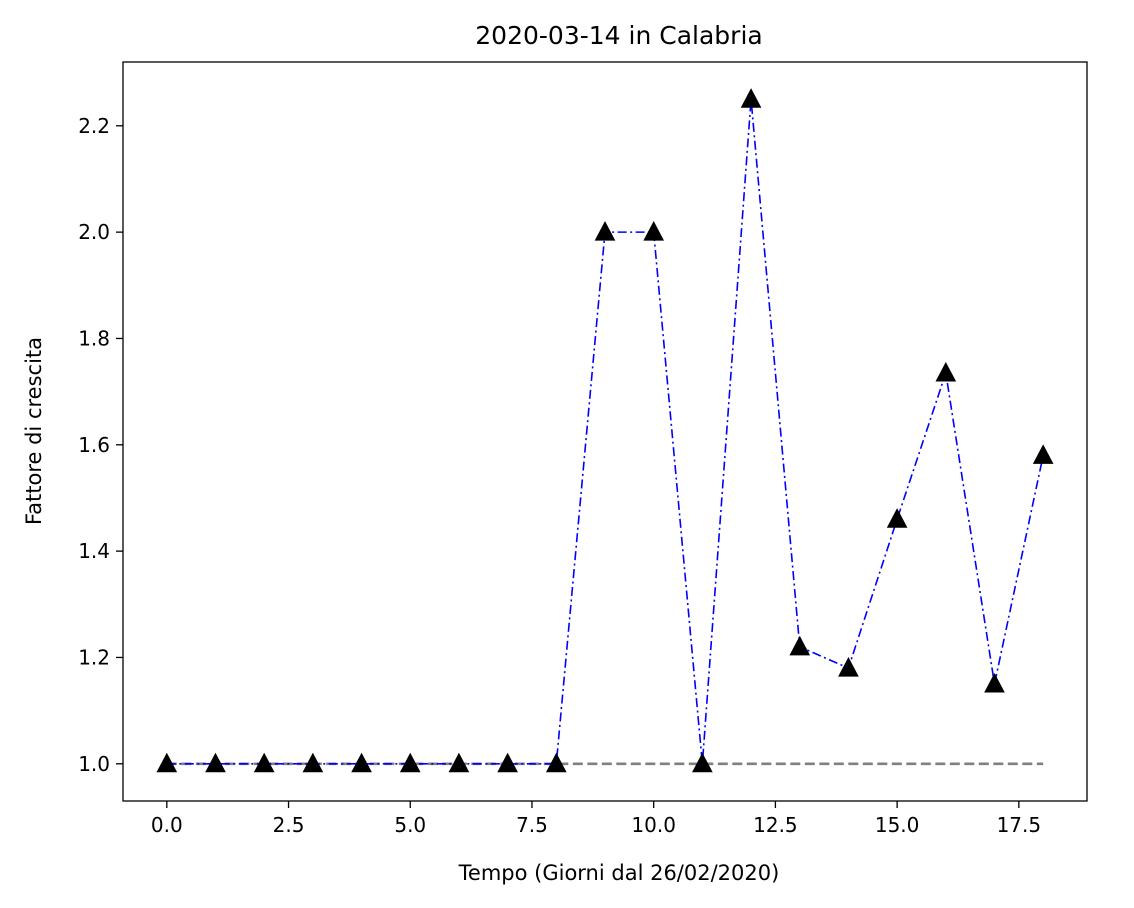 This screenshot has height=908, width=1134. I want to click on x-tick-label: 0.0, so click(167, 825).